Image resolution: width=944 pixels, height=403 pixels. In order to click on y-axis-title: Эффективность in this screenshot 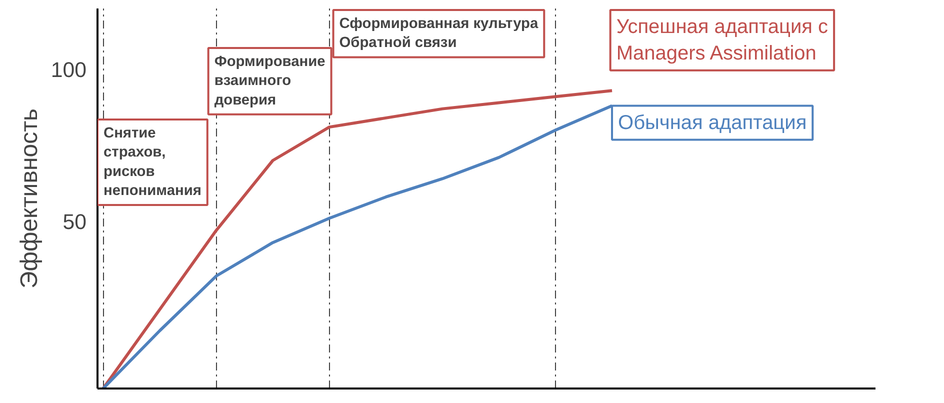, I will do `click(29, 198)`.